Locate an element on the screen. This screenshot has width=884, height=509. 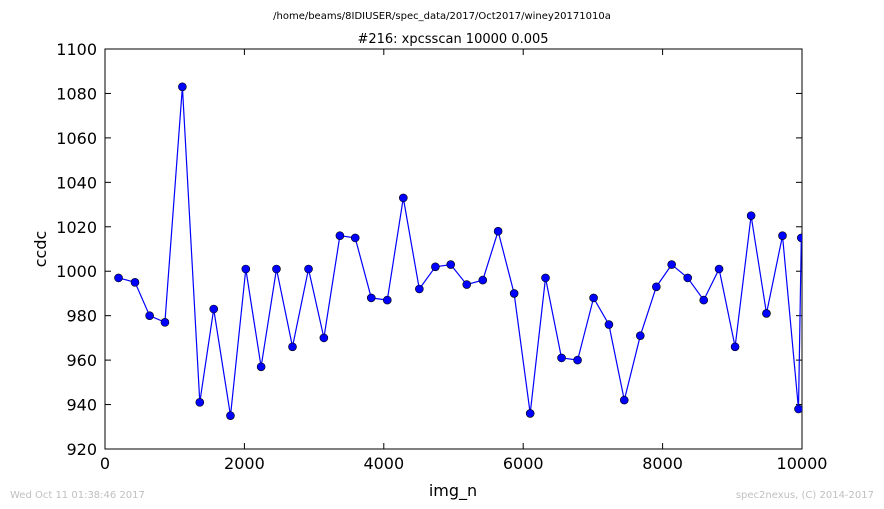
y-tick-label: 1100 is located at coordinates (76, 49).